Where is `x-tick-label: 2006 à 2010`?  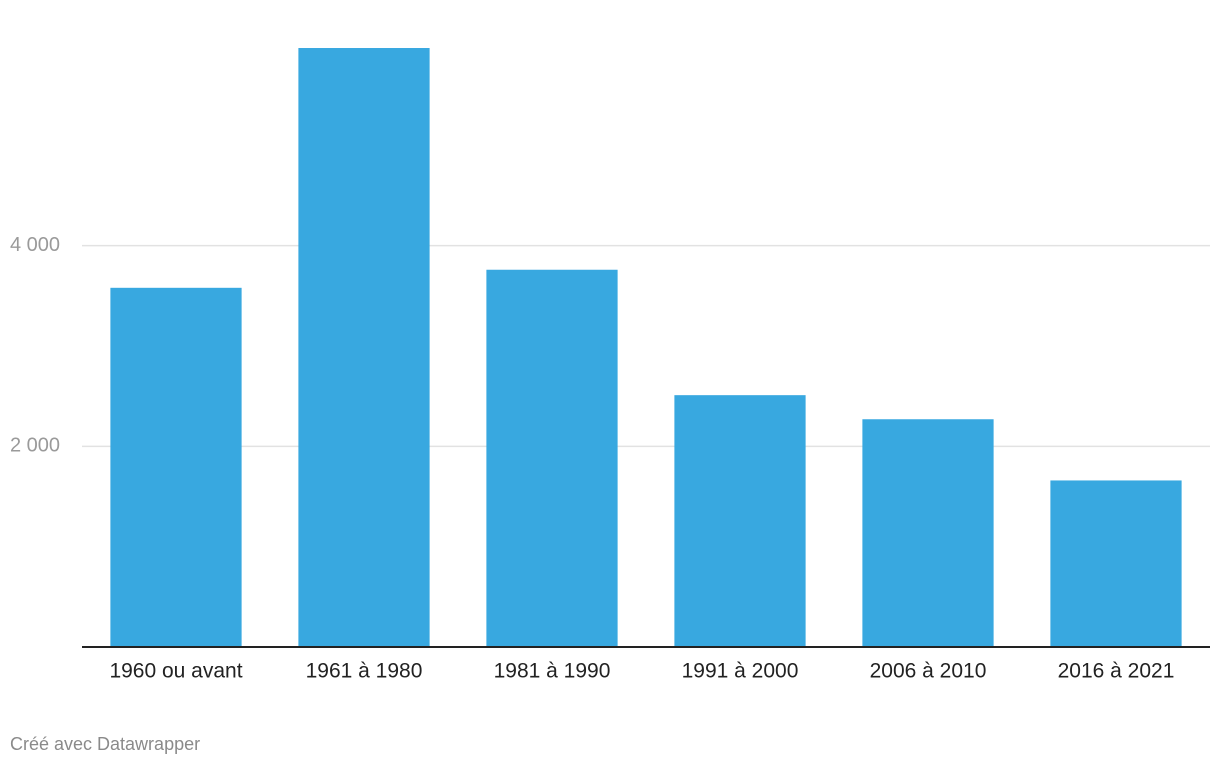 x-tick-label: 2006 à 2010 is located at coordinates (928, 671).